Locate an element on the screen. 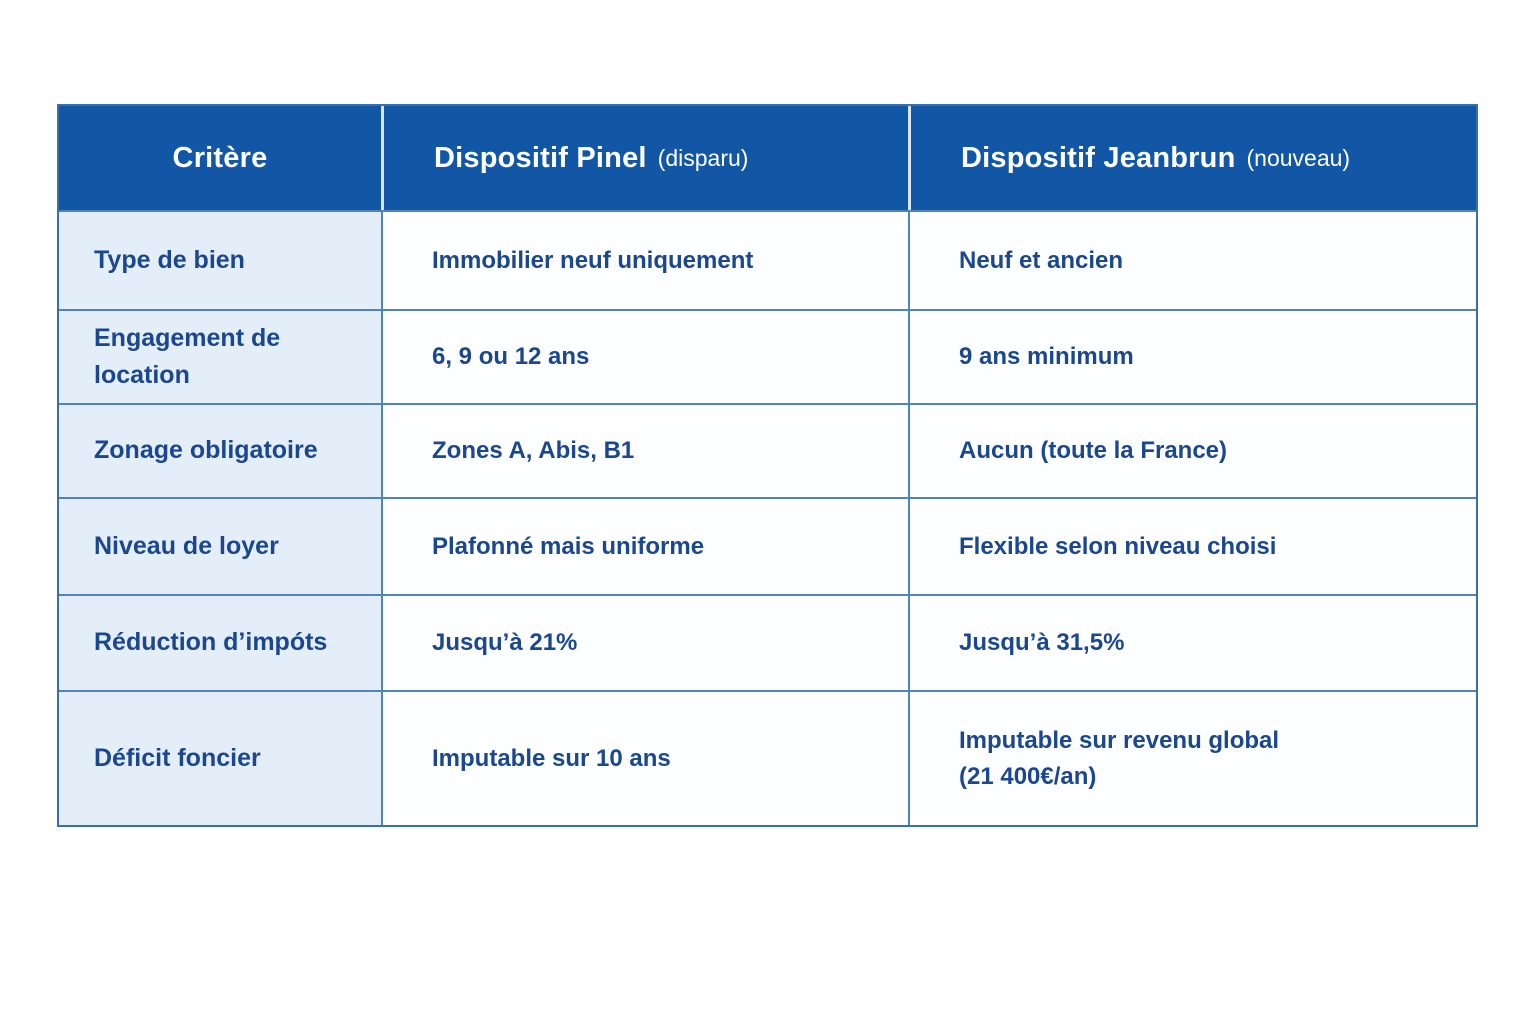 The width and height of the screenshot is (1536, 1024). cell-jeanbrun-type-de-bien: Neuf et ancien is located at coordinates (1192, 259).